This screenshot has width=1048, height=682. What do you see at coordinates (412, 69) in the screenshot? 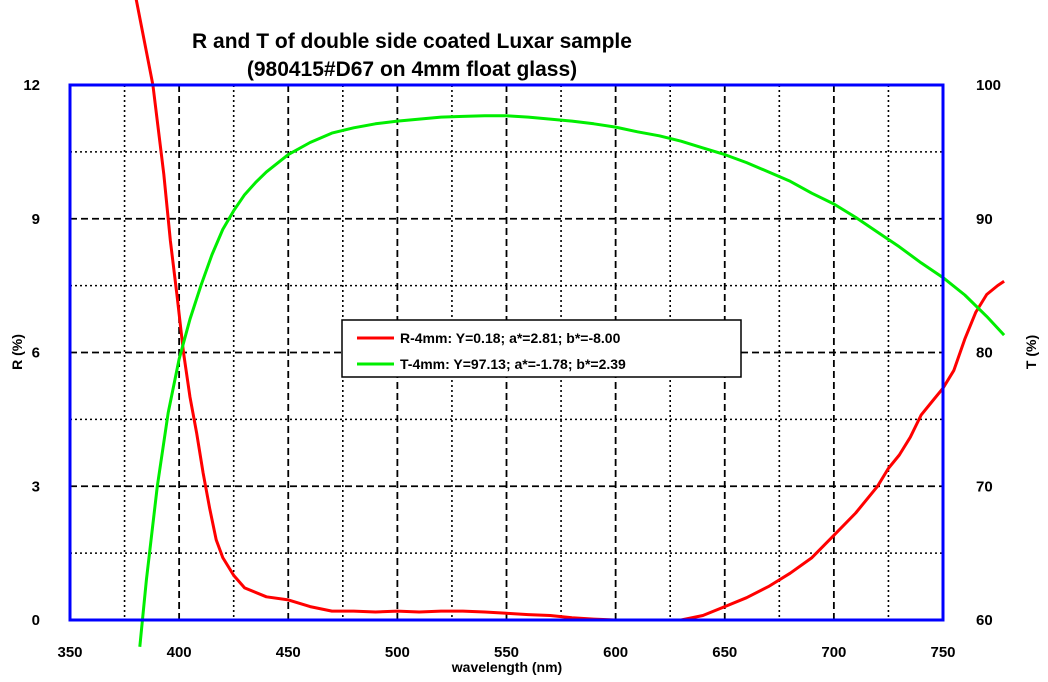
I see `chart-subtitle: (980415#D67 on 4mm float glass)` at bounding box center [412, 69].